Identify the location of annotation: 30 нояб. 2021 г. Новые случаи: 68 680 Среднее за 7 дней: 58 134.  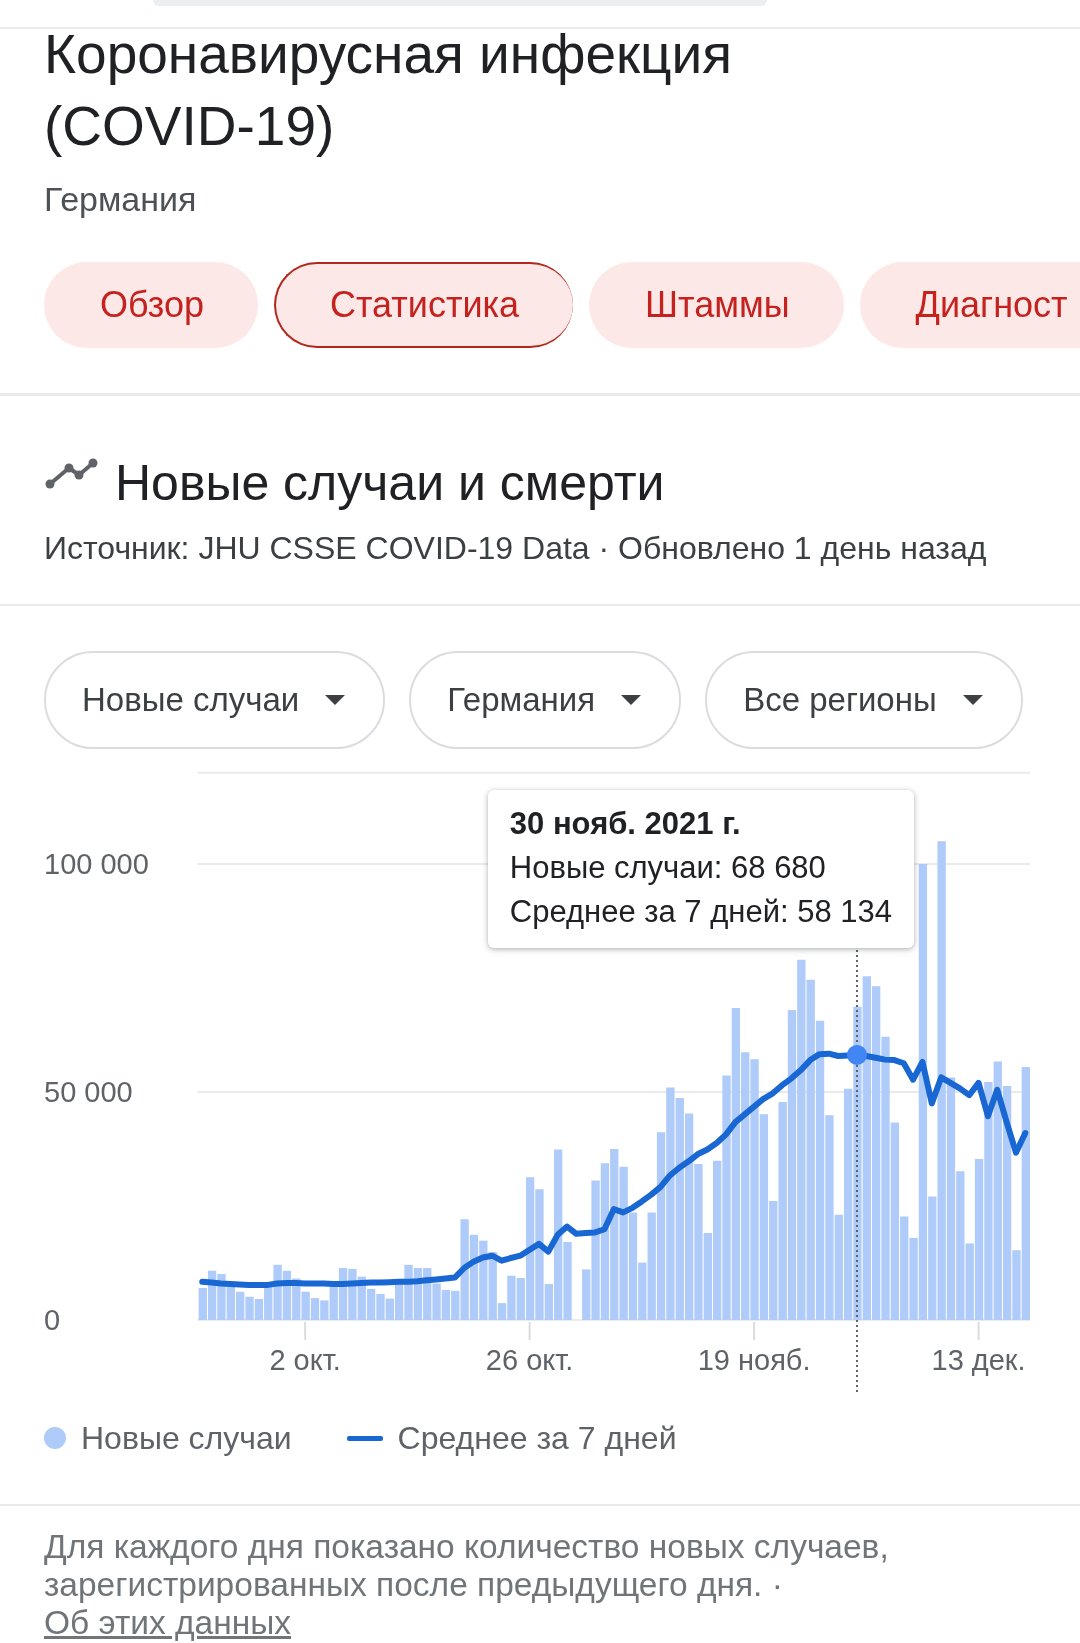
(700, 867).